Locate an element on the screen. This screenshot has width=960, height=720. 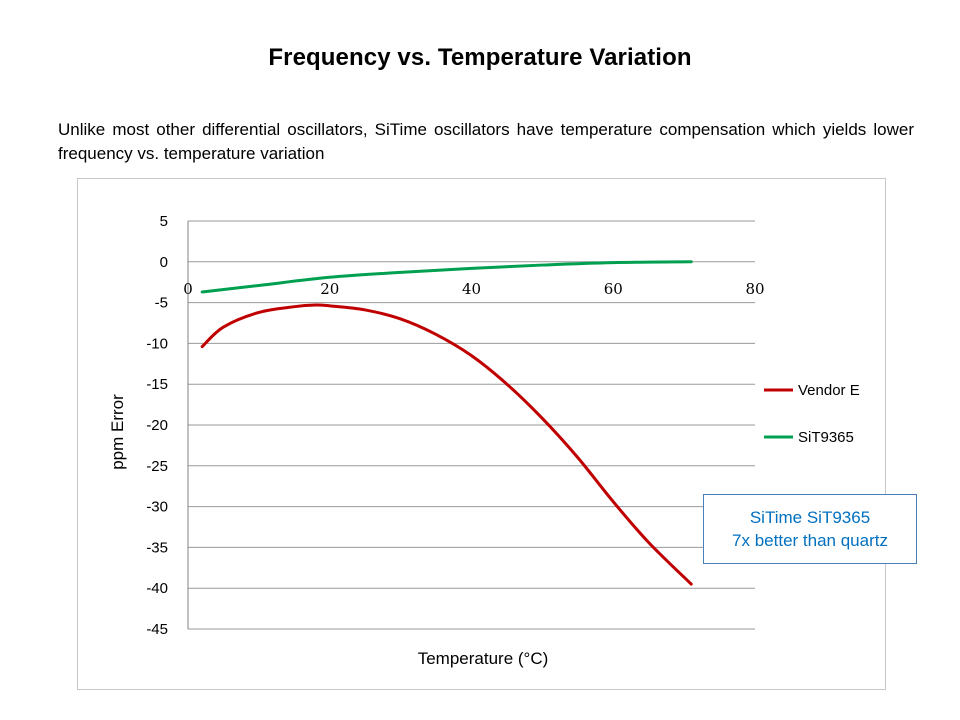
legend-label: SiT9365 is located at coordinates (826, 437).